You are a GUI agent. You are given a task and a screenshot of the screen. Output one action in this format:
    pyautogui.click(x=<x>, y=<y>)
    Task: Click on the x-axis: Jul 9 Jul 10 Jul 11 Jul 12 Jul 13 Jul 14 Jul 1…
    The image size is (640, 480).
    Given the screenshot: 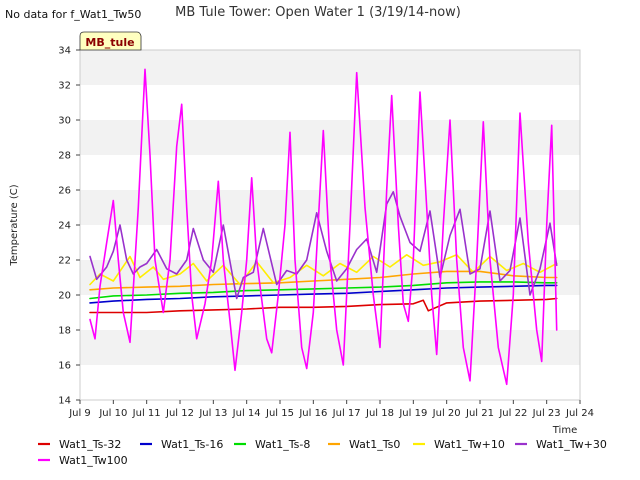 What is the action you would take?
    pyautogui.click(x=331, y=409)
    